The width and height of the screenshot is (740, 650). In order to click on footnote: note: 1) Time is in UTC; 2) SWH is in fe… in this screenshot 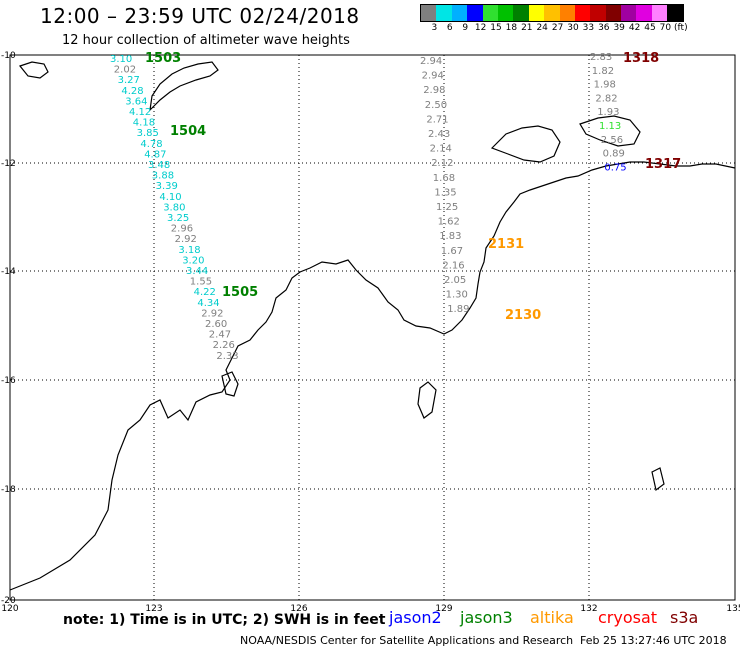, I will do `click(224, 620)`.